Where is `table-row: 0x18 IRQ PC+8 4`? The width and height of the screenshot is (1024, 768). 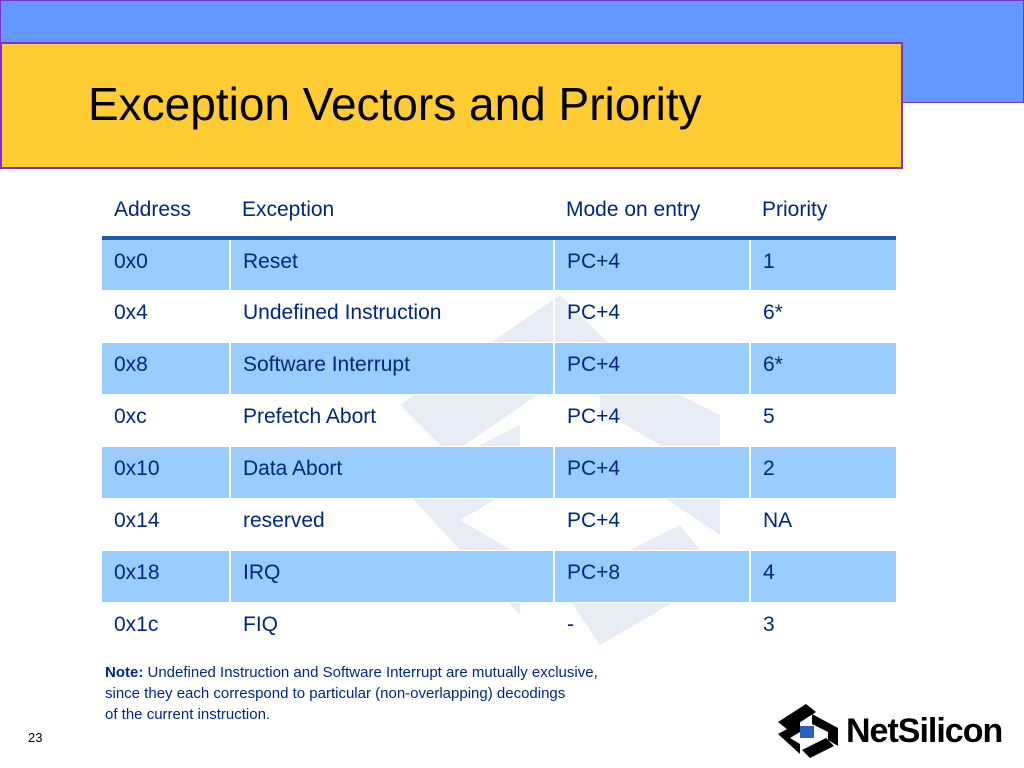 table-row: 0x18 IRQ PC+8 4 is located at coordinates (499, 575).